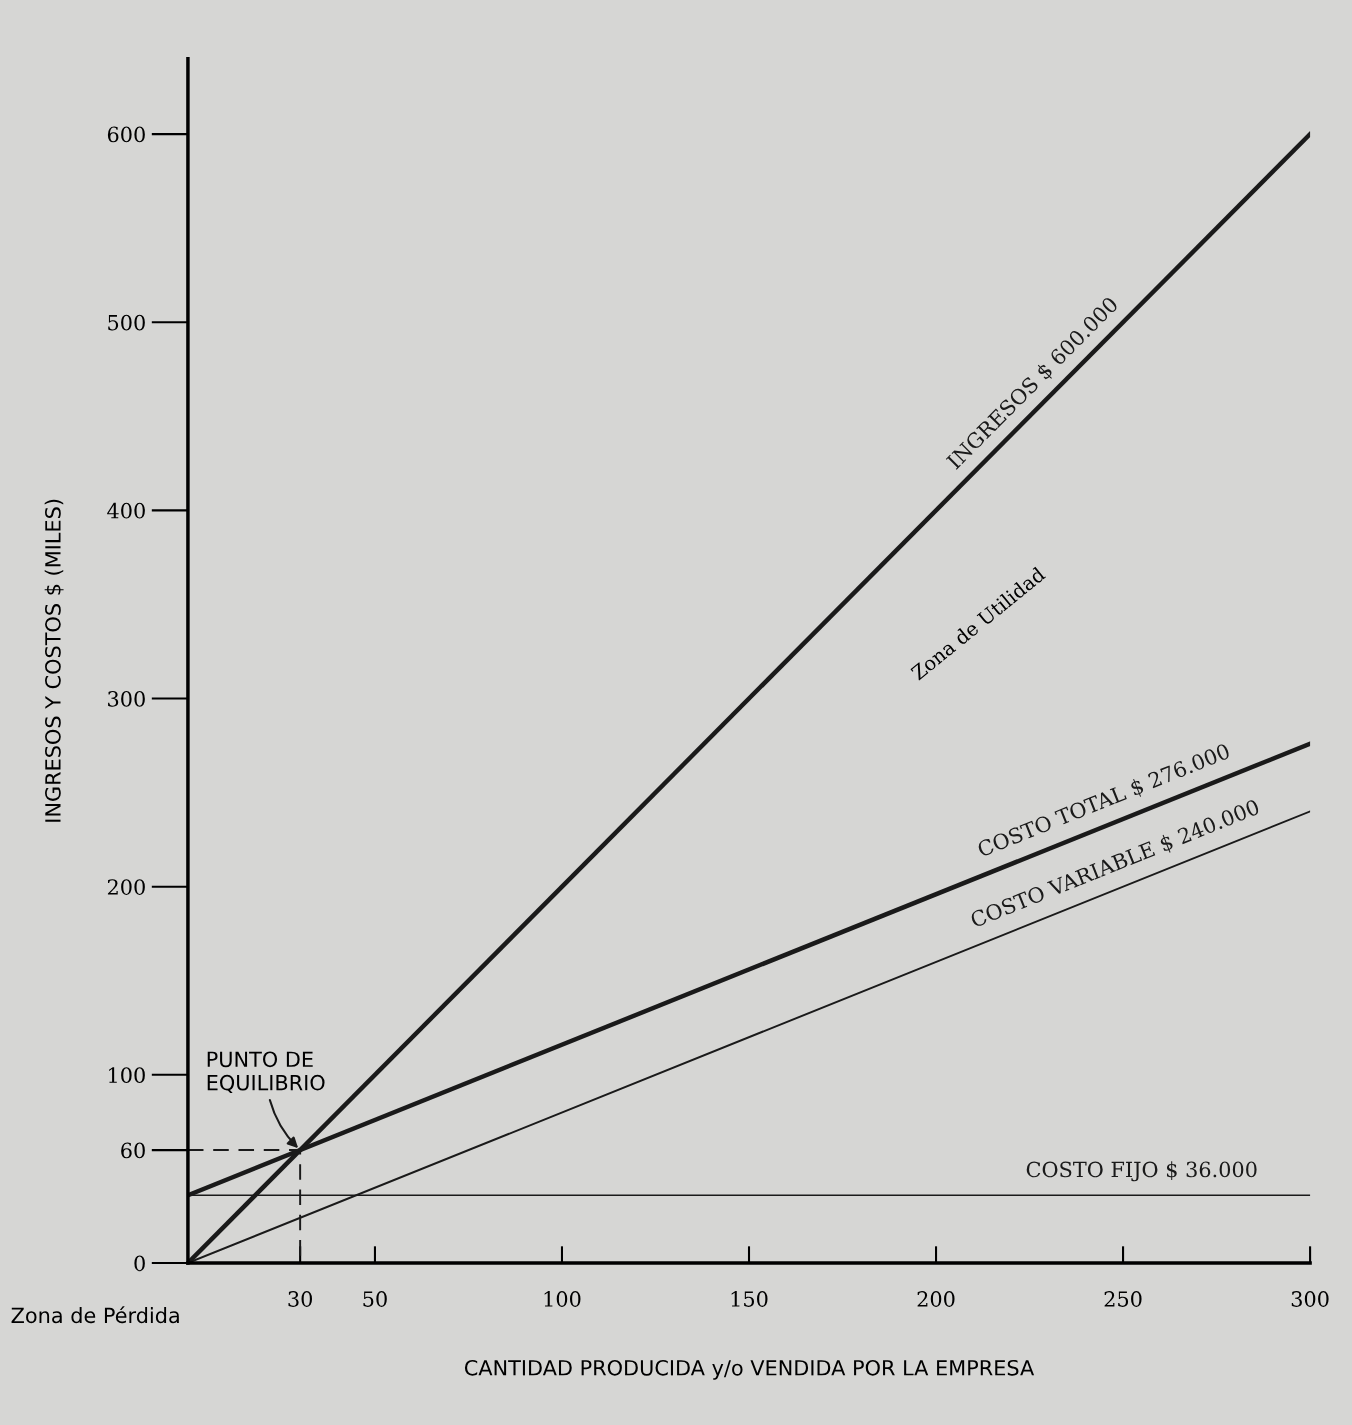 The width and height of the screenshot is (1352, 1425). What do you see at coordinates (126, 510) in the screenshot?
I see `y-tick-label: 400` at bounding box center [126, 510].